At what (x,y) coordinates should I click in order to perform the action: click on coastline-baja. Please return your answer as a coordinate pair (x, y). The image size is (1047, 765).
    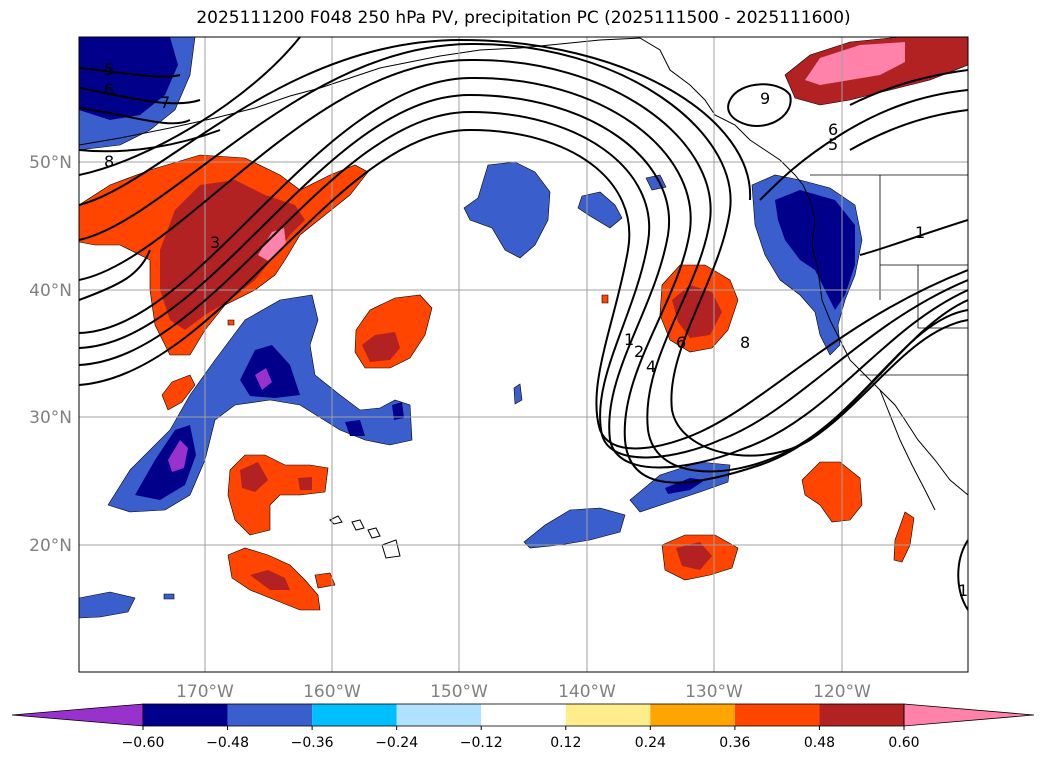
    Looking at the image, I should click on (907, 450).